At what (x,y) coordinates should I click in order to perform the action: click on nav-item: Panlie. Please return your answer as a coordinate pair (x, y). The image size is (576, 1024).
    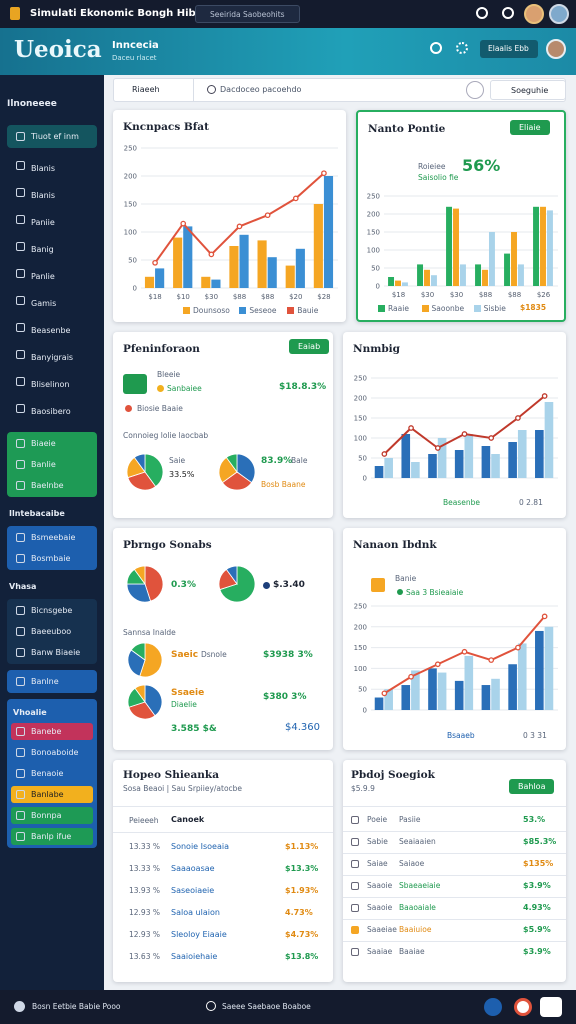
    Looking at the image, I should click on (52, 276).